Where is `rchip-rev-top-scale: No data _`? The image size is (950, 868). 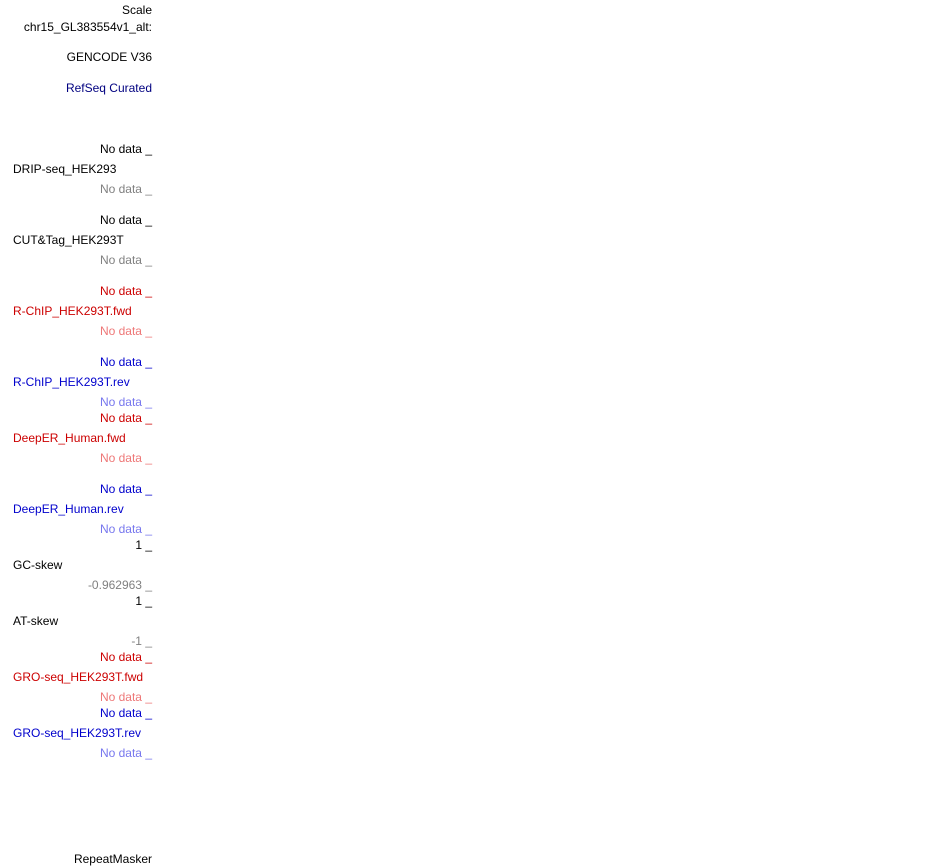
rchip-rev-top-scale: No data _ is located at coordinates (125, 362).